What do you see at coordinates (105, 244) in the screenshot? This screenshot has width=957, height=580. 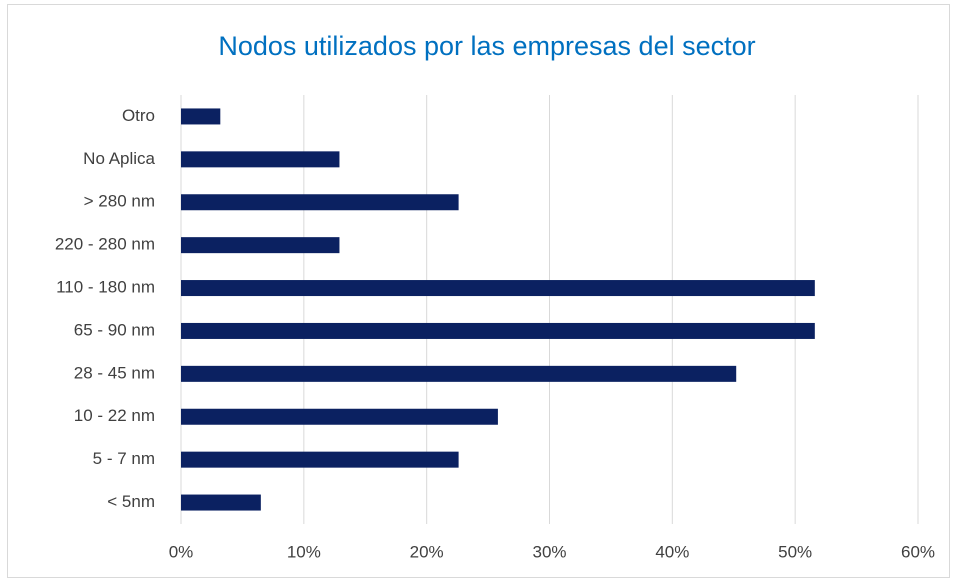 I see `y-tick-label: 220 - 280 nm` at bounding box center [105, 244].